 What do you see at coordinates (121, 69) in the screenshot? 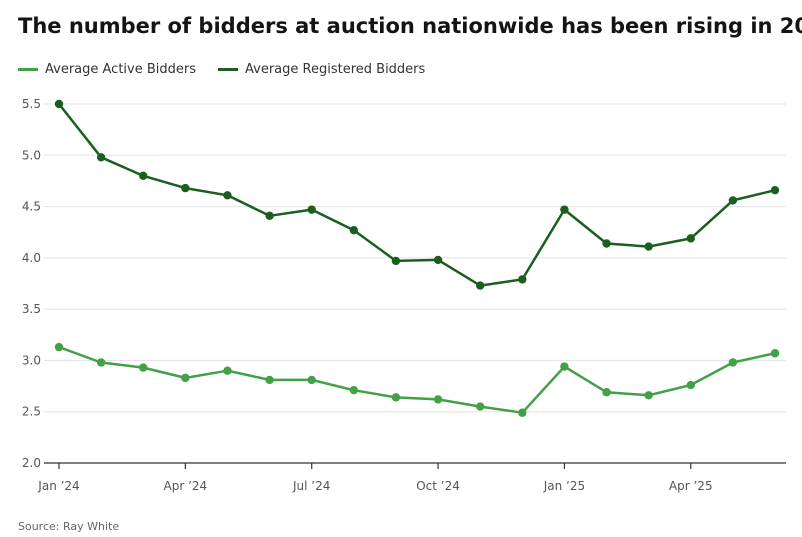
I see `legend-label-active: Average Active Bidders` at bounding box center [121, 69].